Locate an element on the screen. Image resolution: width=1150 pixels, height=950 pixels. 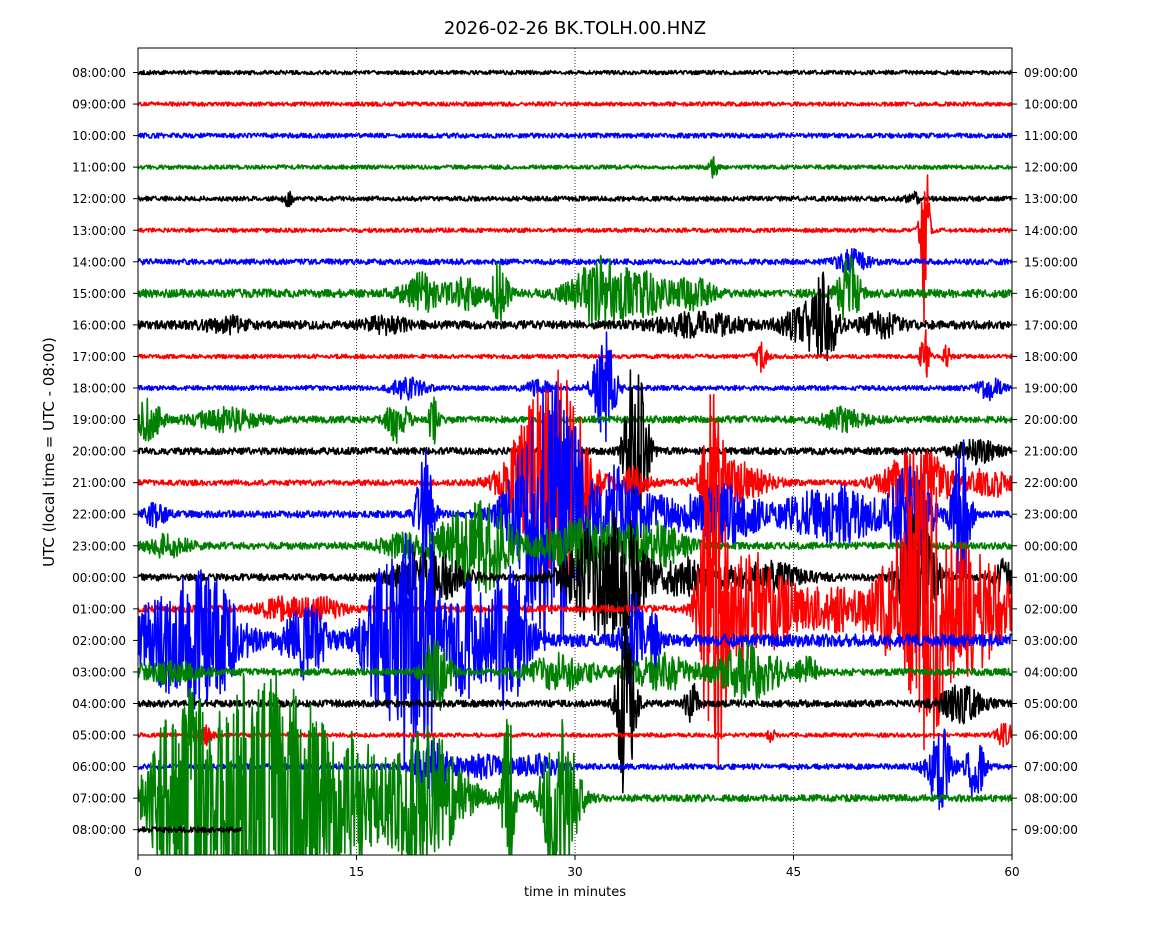
left-hour-label: 14:00:00 is located at coordinates (99, 262).